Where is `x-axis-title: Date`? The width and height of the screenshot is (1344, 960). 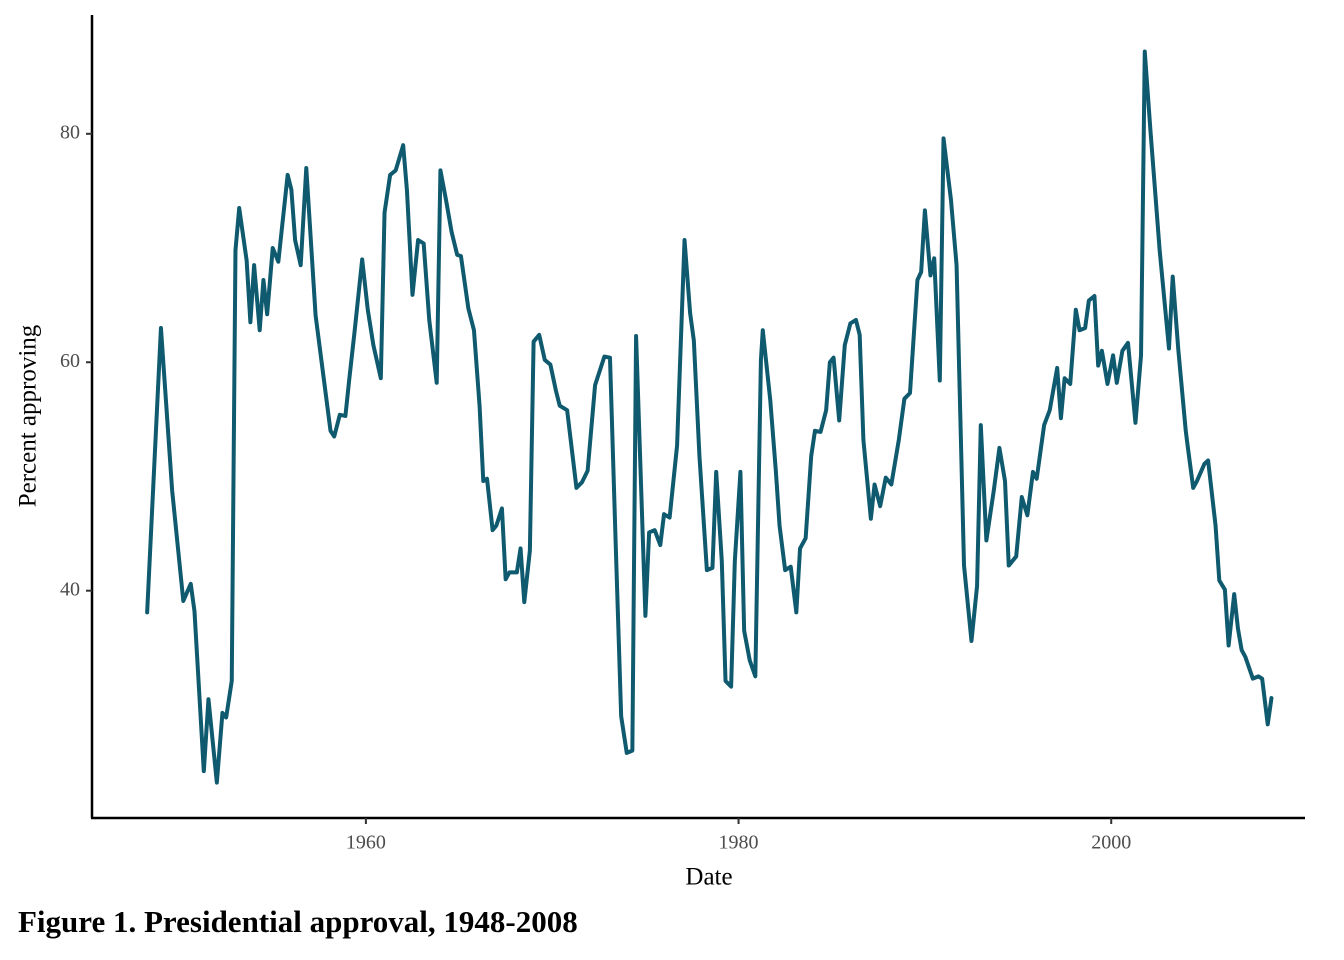
x-axis-title: Date is located at coordinates (708, 877).